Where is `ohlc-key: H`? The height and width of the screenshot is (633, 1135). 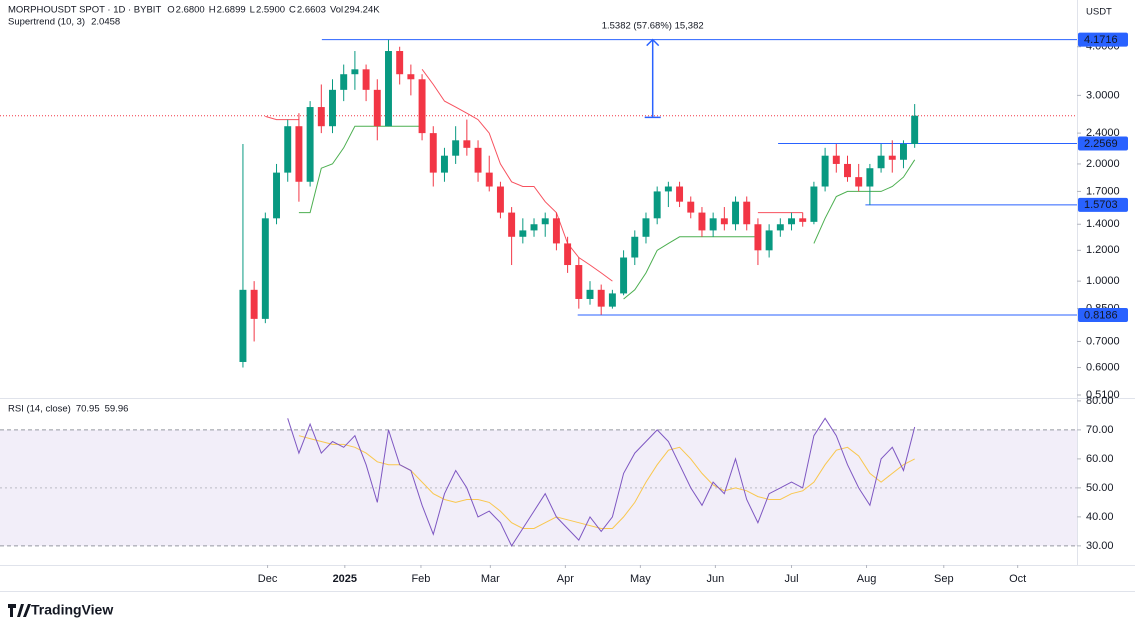 ohlc-key: H is located at coordinates (212, 10).